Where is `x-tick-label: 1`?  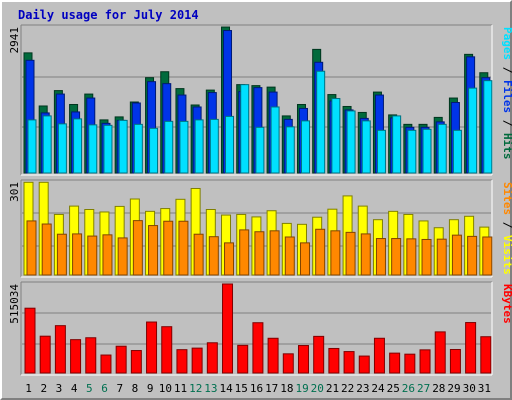
x-tick-label: 1 is located at coordinates (28, 388).